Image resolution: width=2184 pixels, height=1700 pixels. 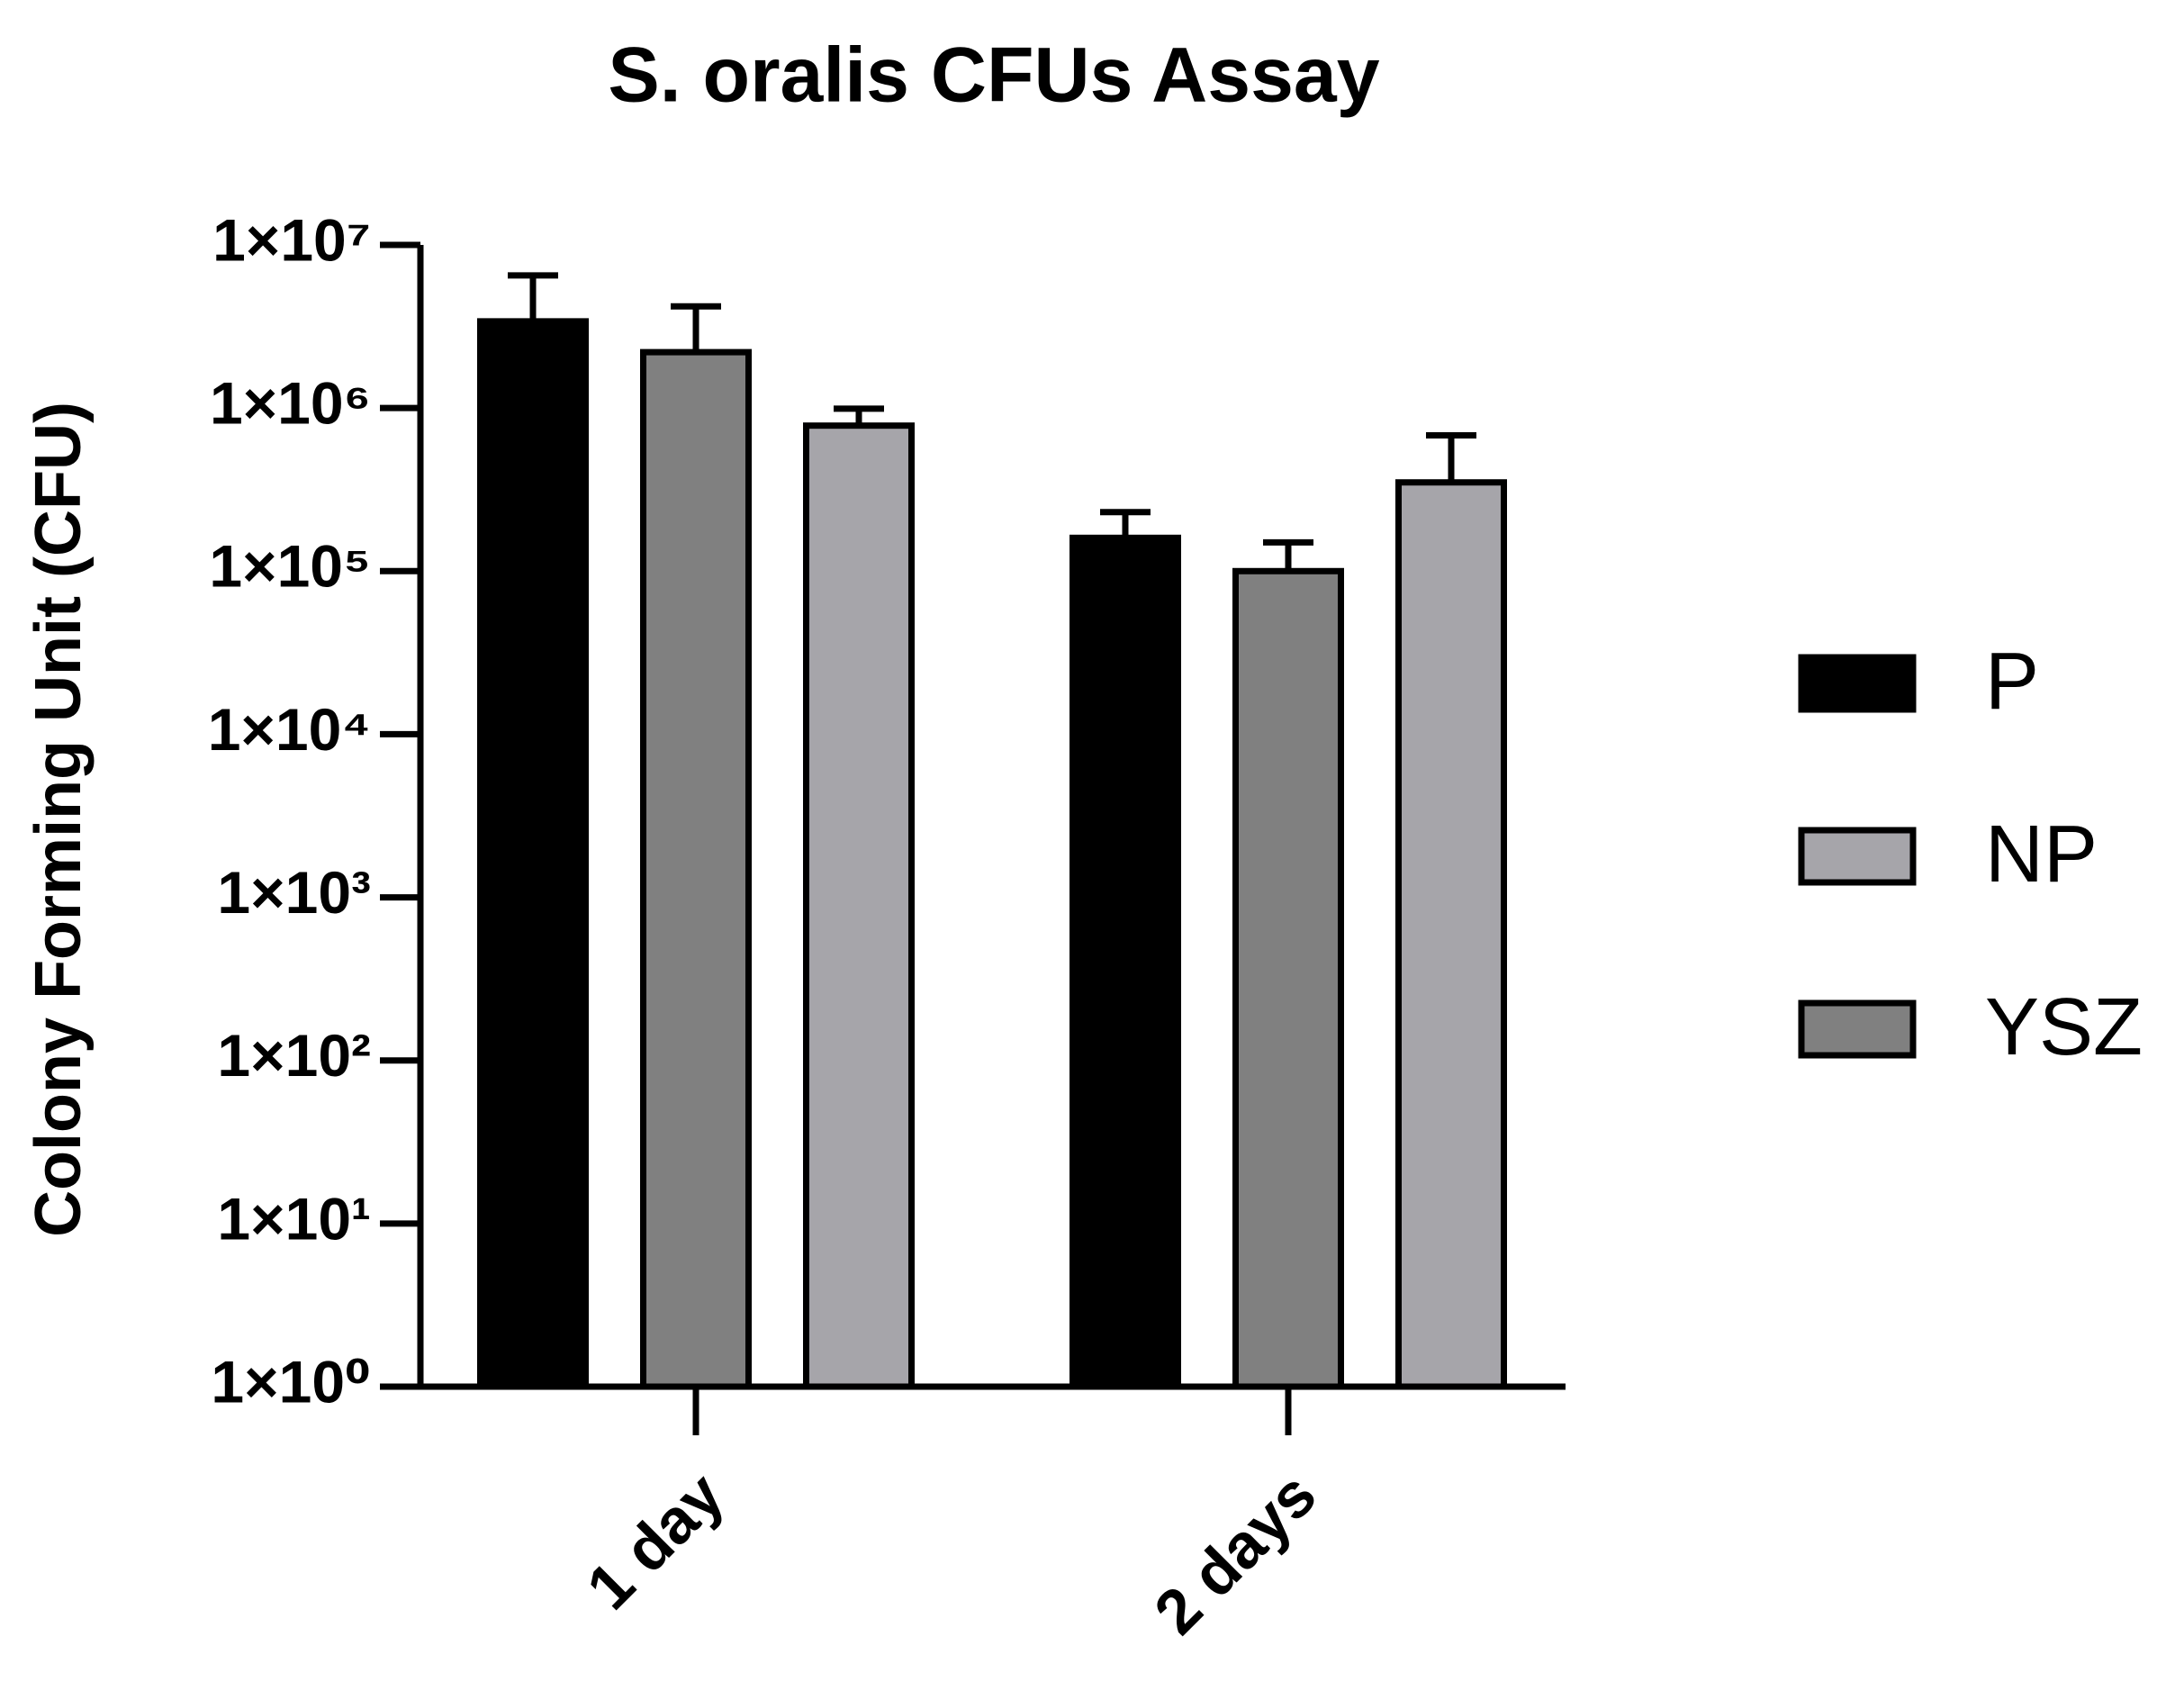 I want to click on y-tick-label: 1×10⁴, so click(x=289, y=729).